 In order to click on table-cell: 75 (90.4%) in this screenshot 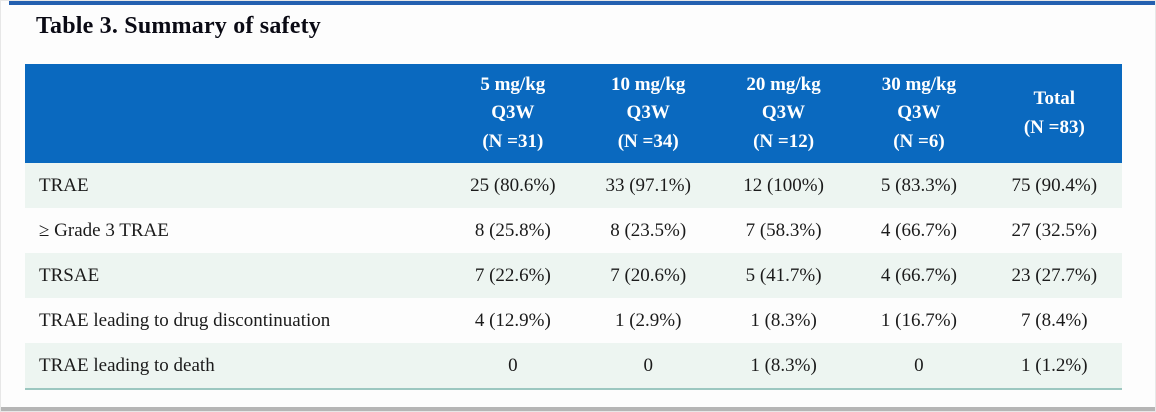, I will do `click(1054, 185)`.